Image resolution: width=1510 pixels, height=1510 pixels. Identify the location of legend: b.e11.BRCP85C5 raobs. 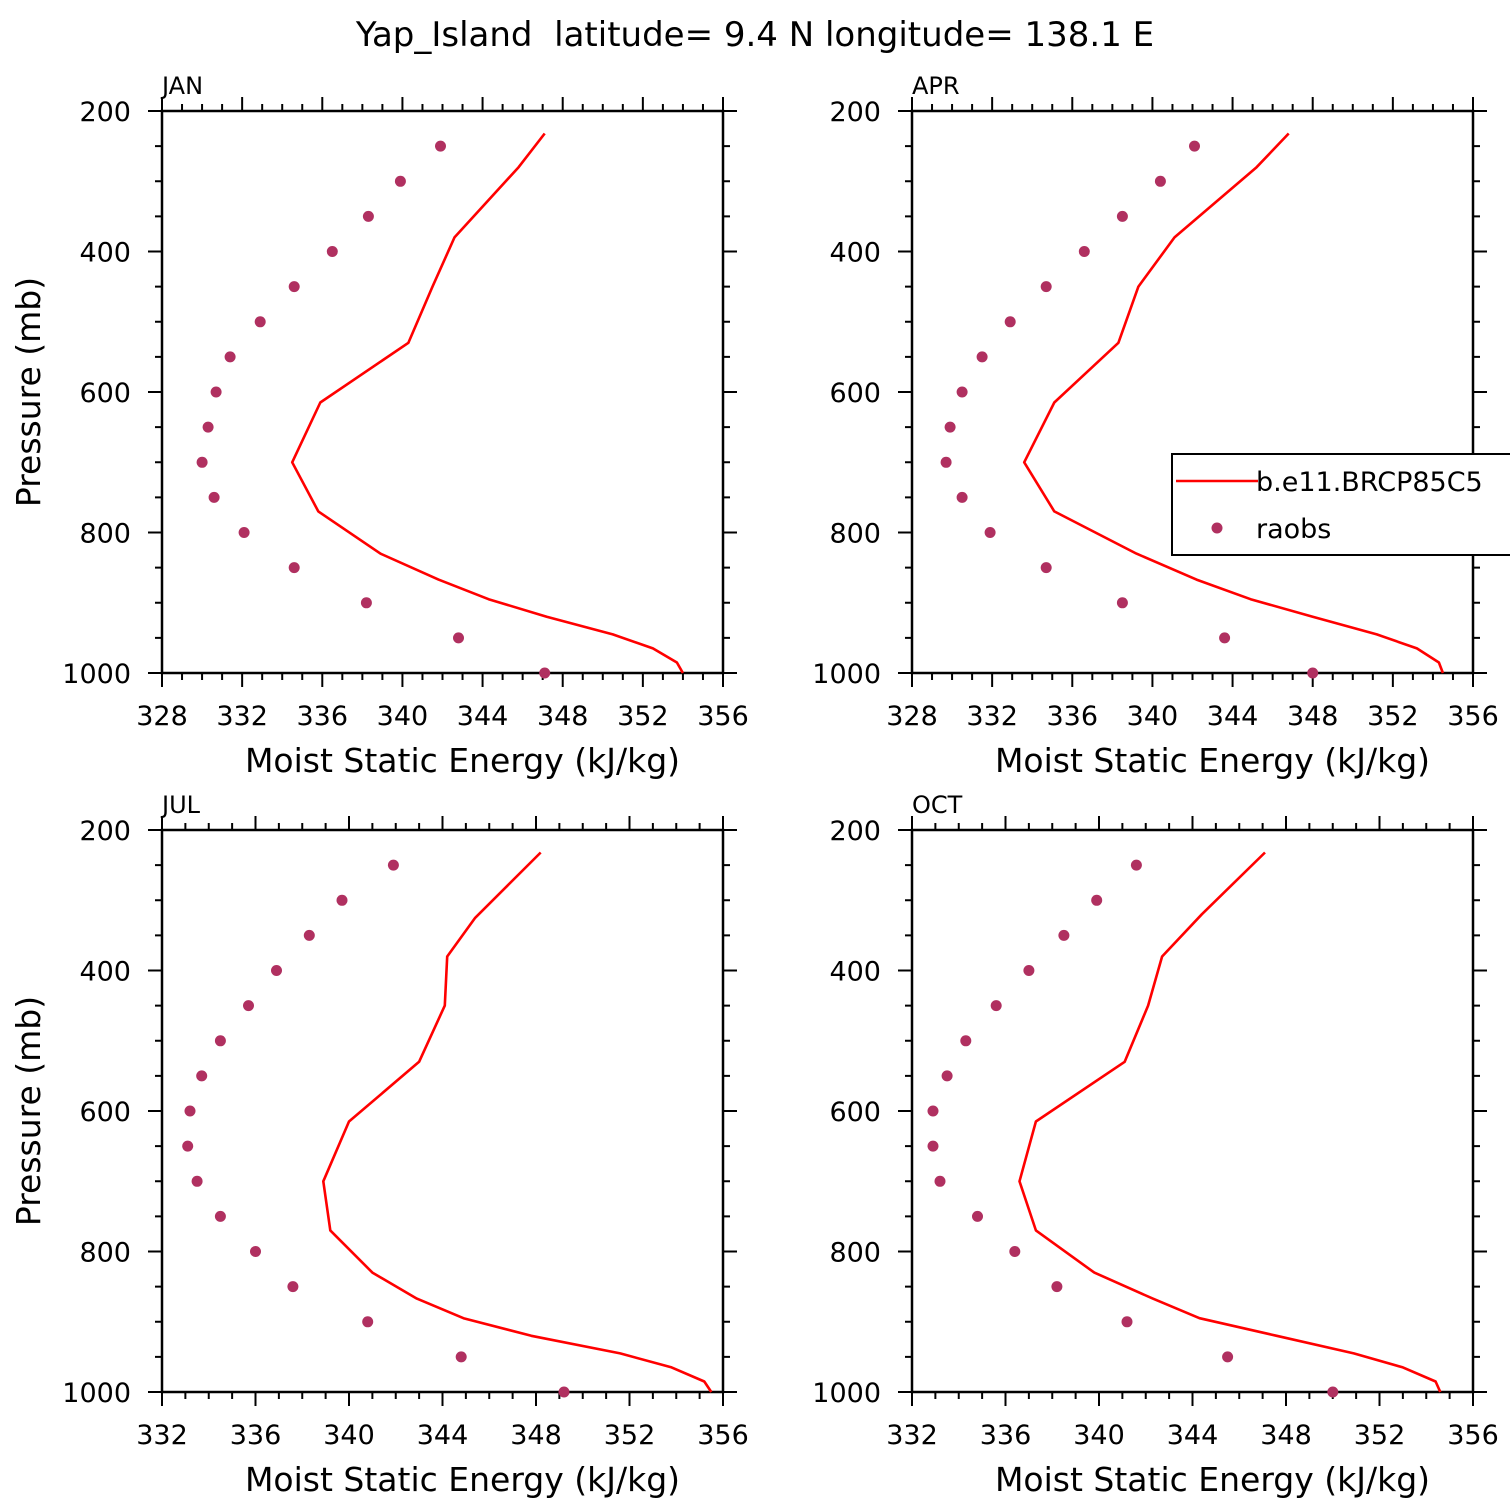
(1340, 504).